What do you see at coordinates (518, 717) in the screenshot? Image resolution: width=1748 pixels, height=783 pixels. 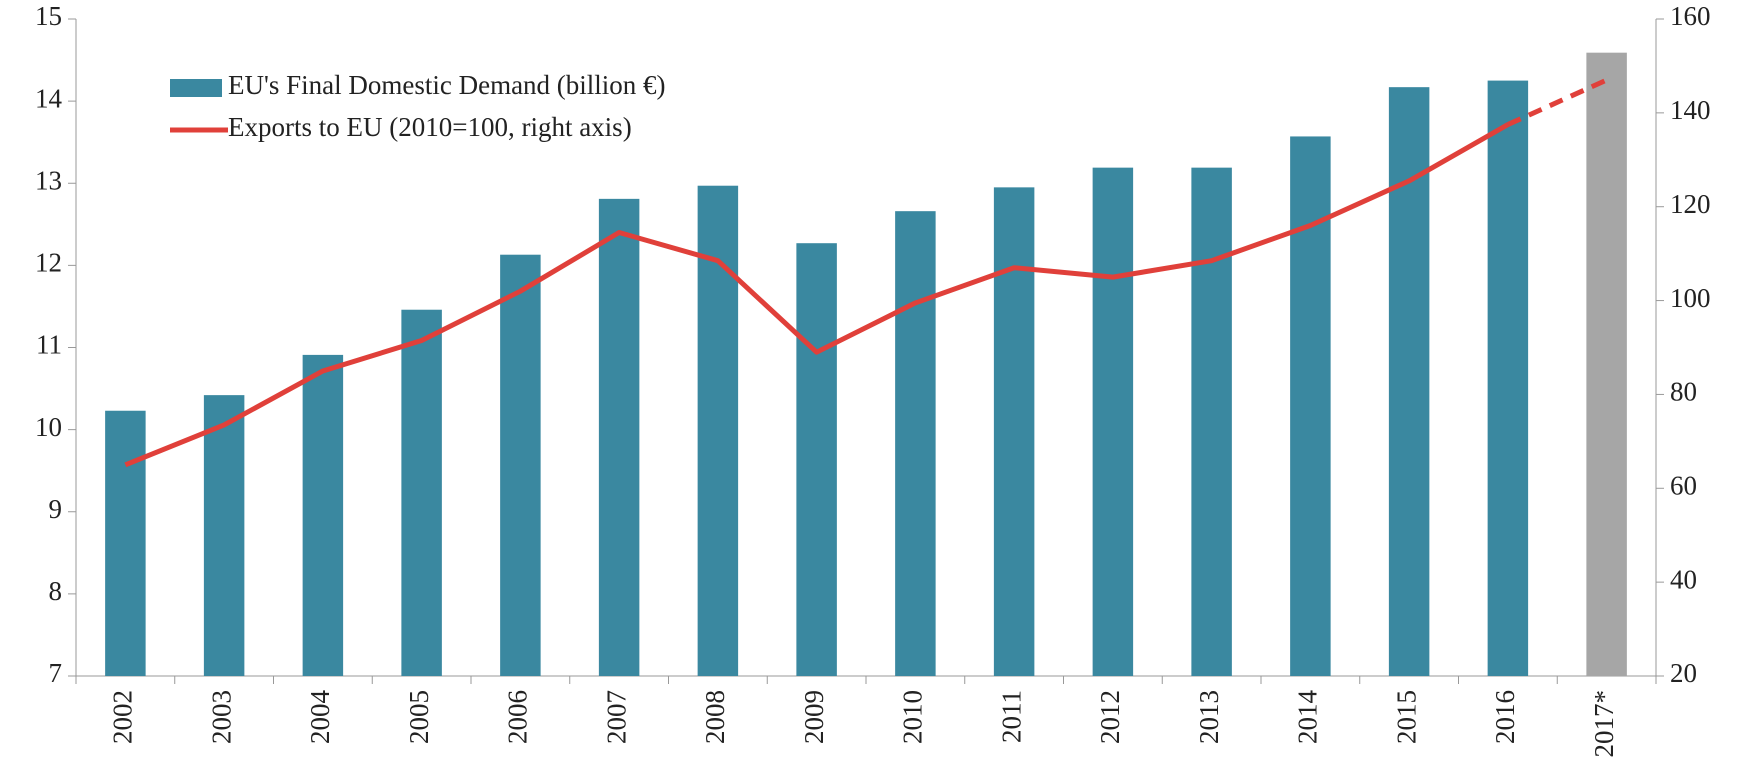 I see `x-tick-label: 2006` at bounding box center [518, 717].